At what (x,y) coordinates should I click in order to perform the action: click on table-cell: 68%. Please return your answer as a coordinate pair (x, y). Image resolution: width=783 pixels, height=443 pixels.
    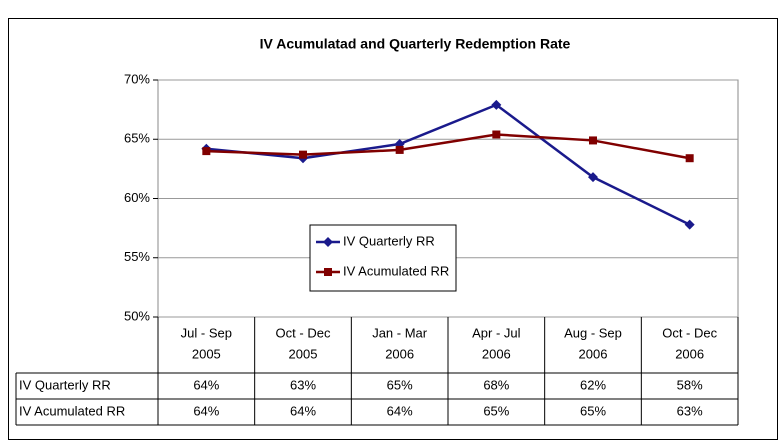
    Looking at the image, I should click on (496, 384).